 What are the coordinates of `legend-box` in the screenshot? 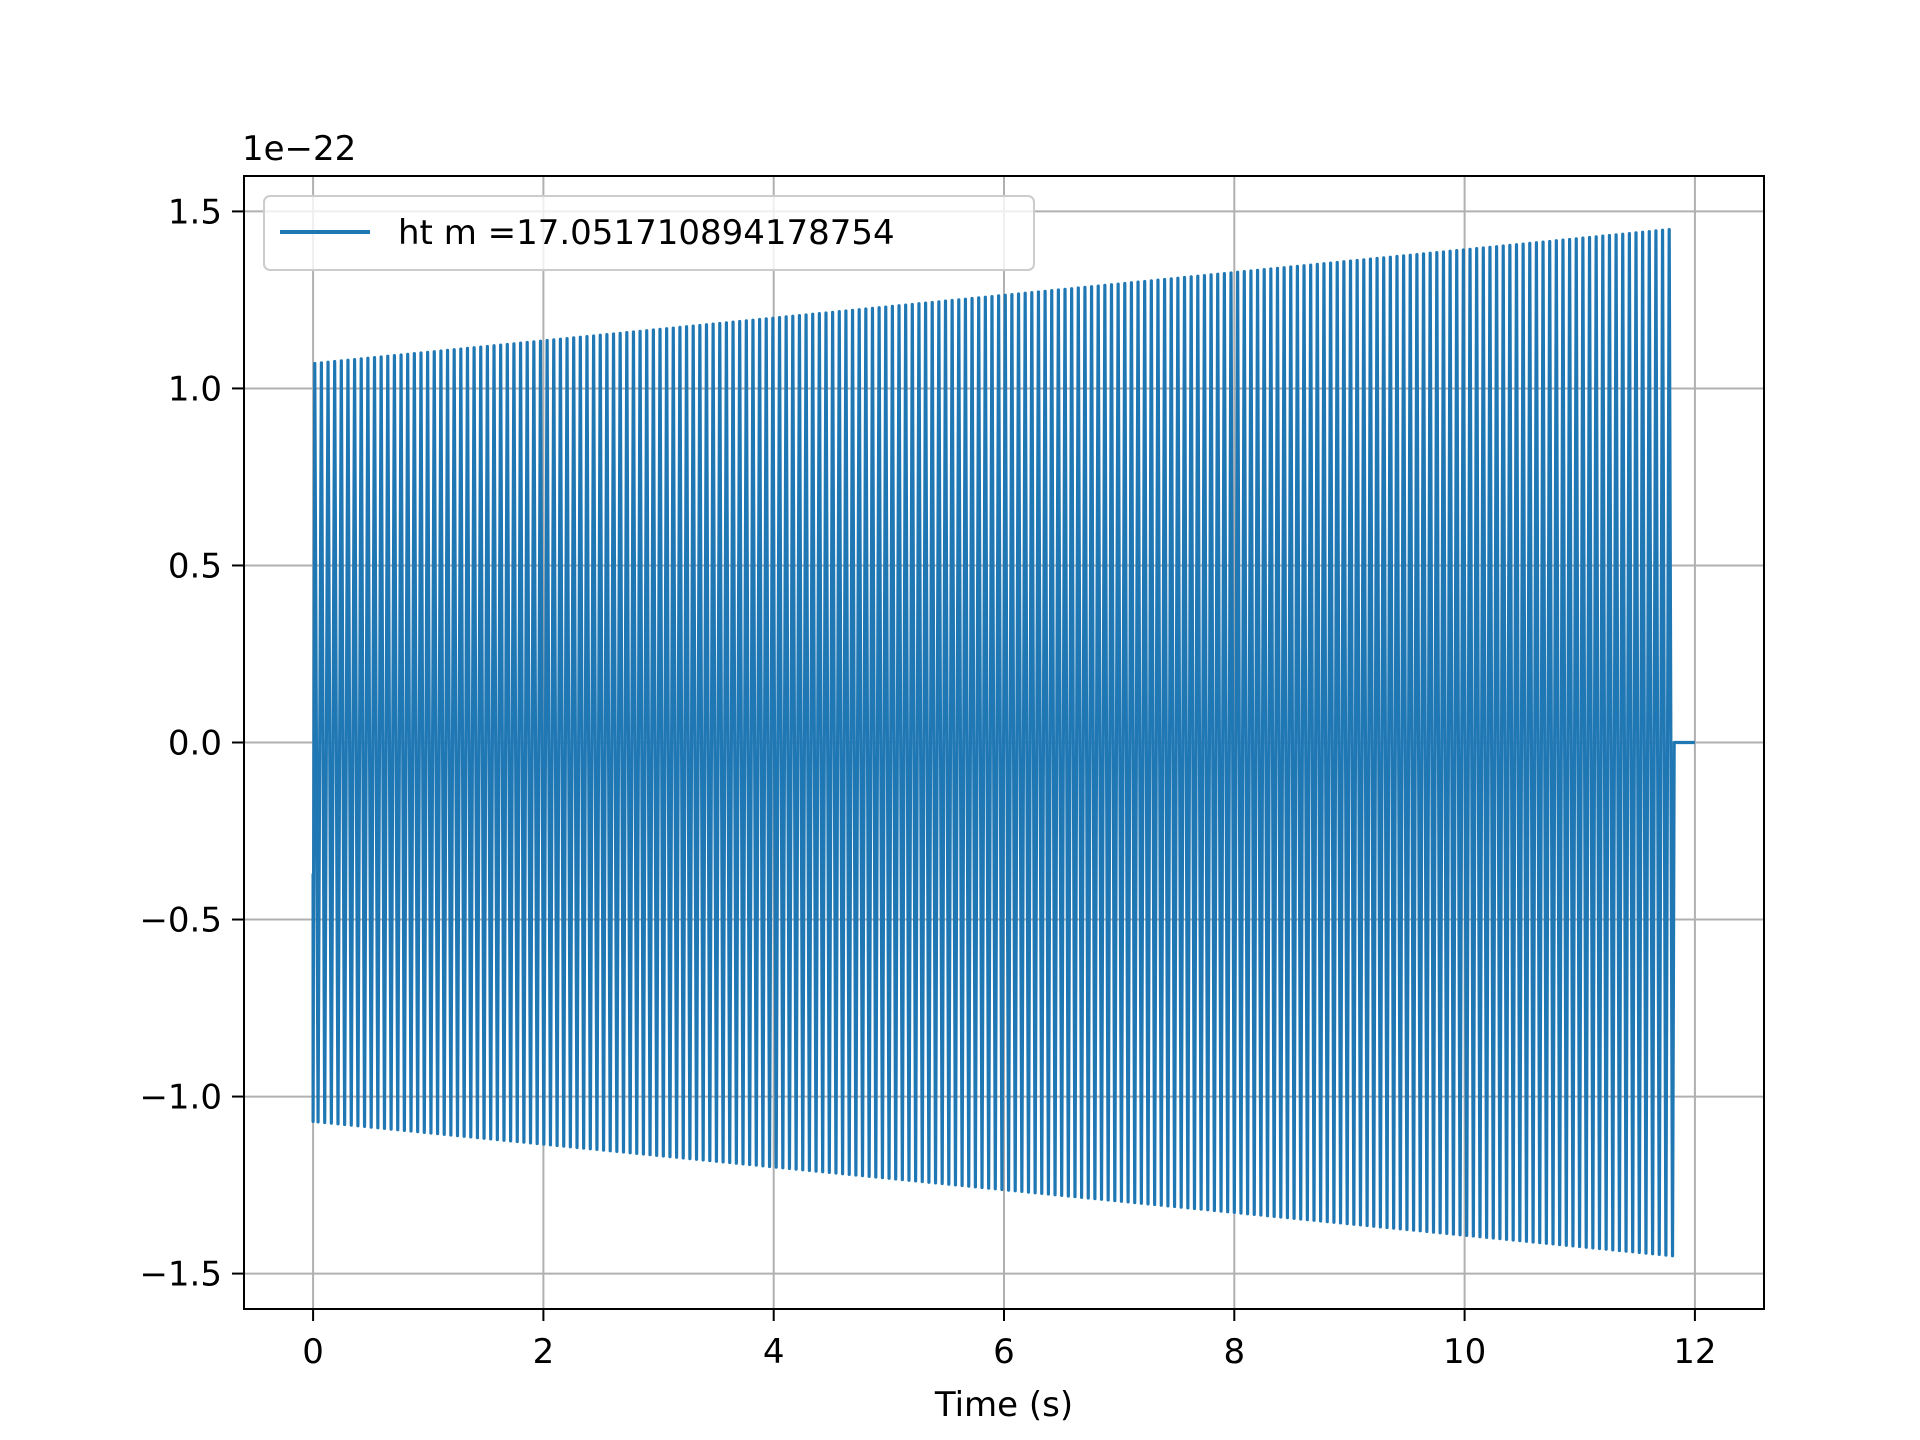 It's located at (649, 233).